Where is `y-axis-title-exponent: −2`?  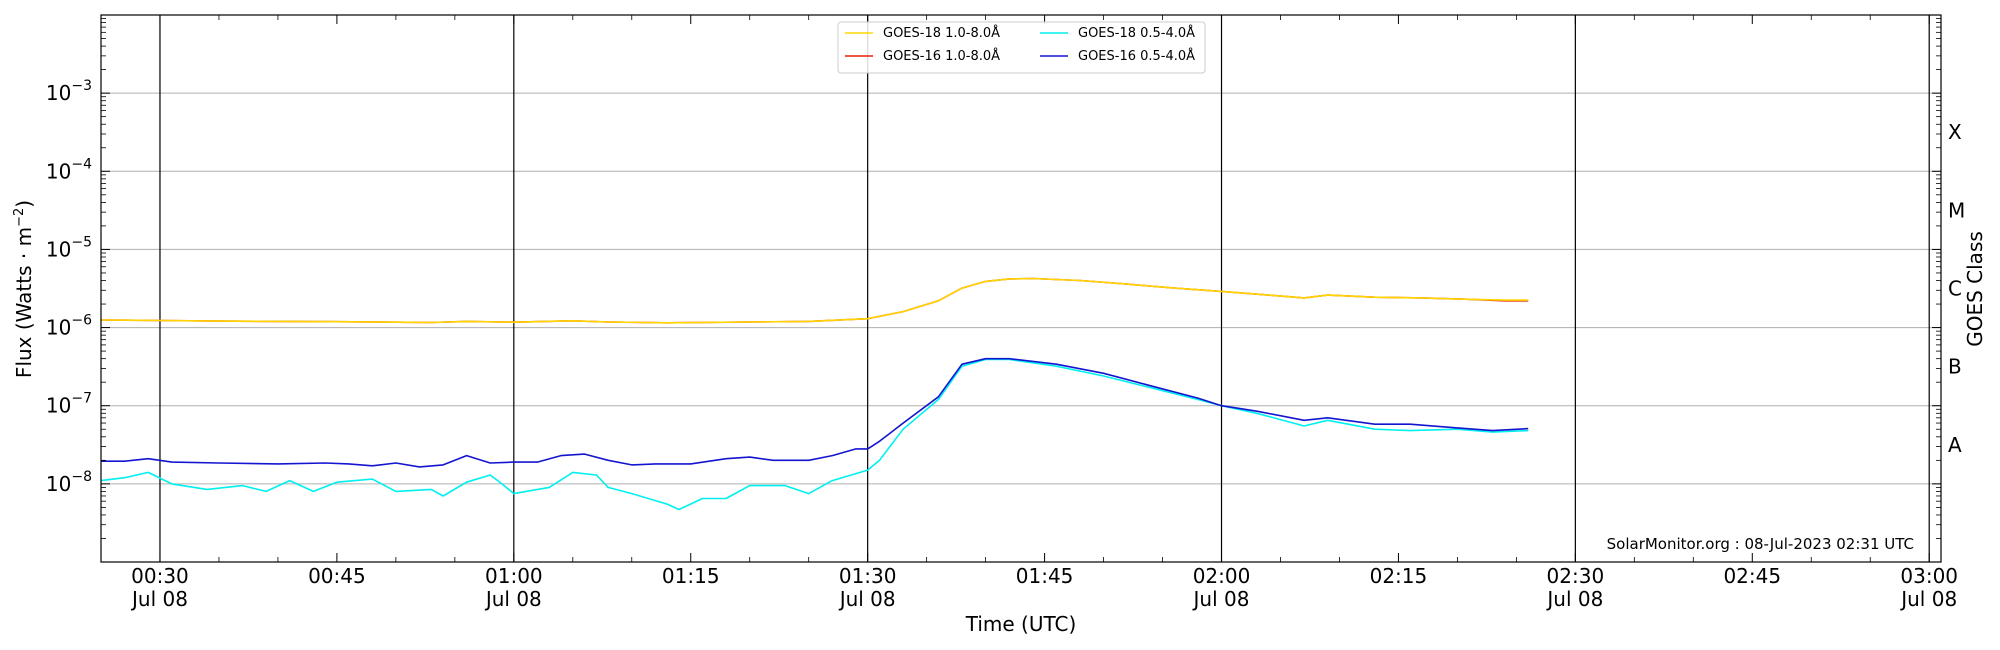
y-axis-title-exponent: −2 is located at coordinates (19, 217).